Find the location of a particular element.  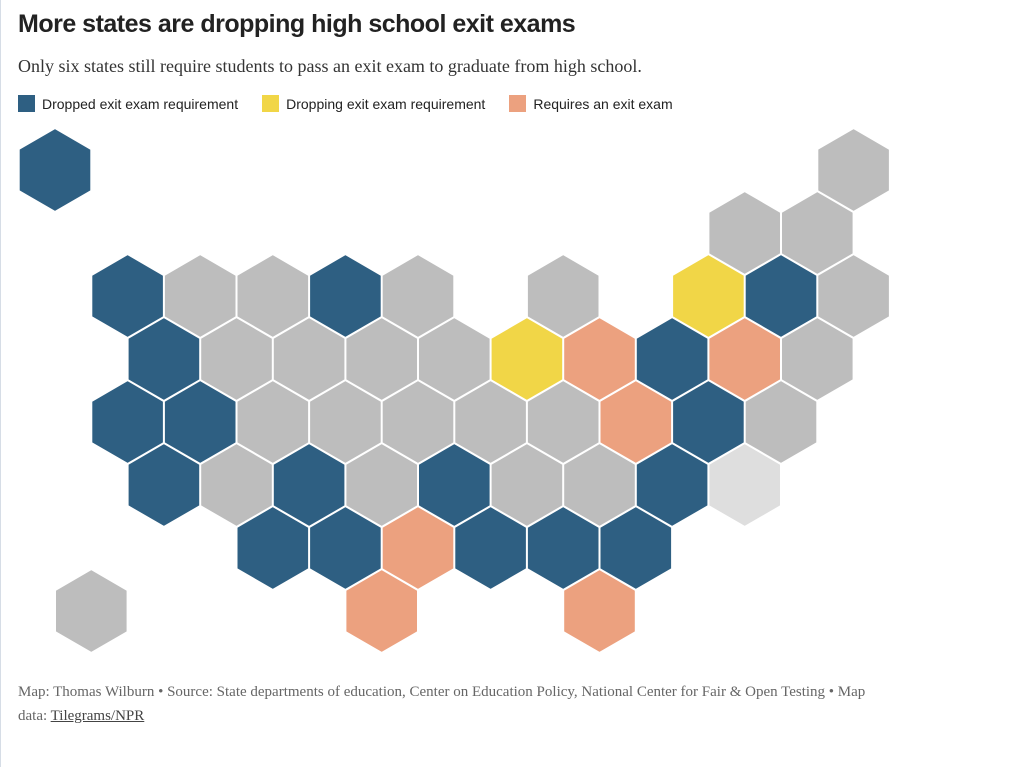

state-hex-light is located at coordinates (745, 485).